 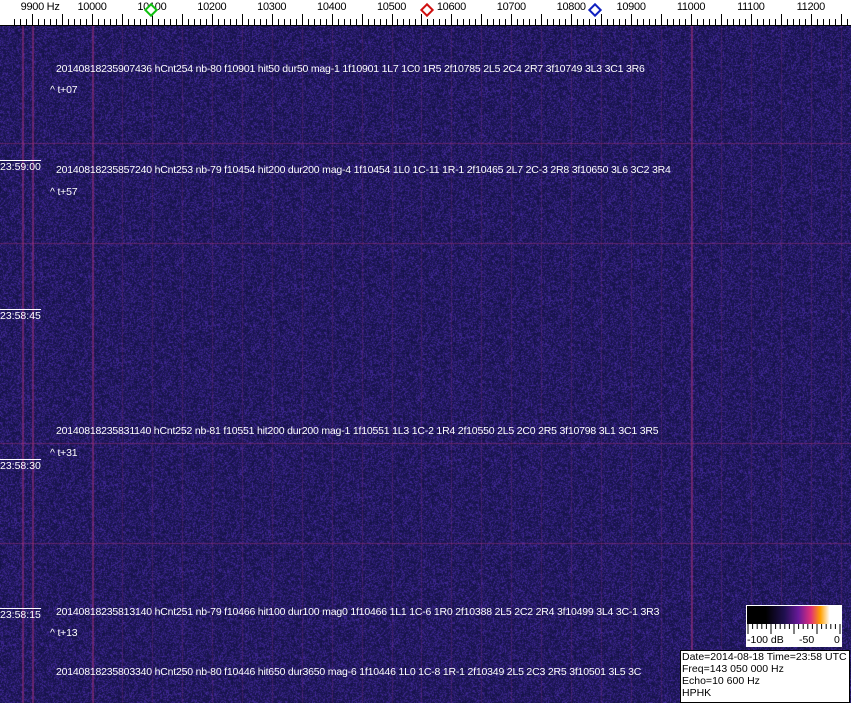 What do you see at coordinates (212, 7) in the screenshot?
I see `frequency-tick-label: 10200` at bounding box center [212, 7].